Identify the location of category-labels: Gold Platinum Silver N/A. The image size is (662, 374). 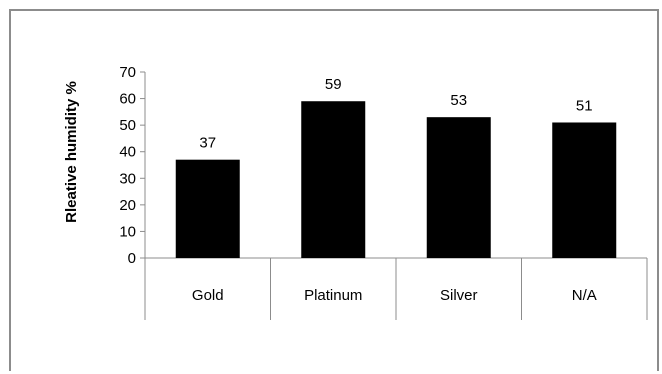
(394, 295).